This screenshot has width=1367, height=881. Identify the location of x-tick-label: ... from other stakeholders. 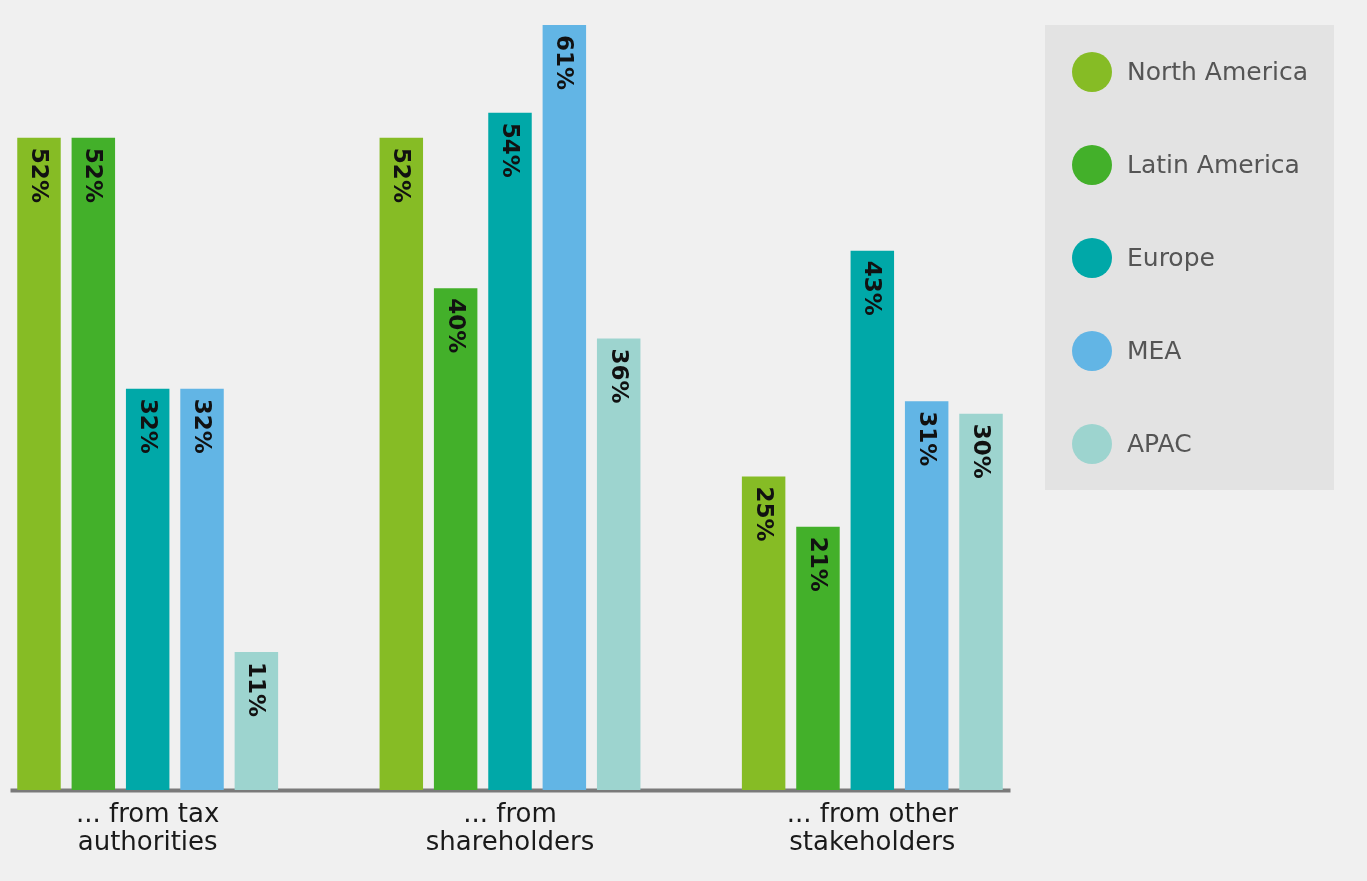
(872, 826).